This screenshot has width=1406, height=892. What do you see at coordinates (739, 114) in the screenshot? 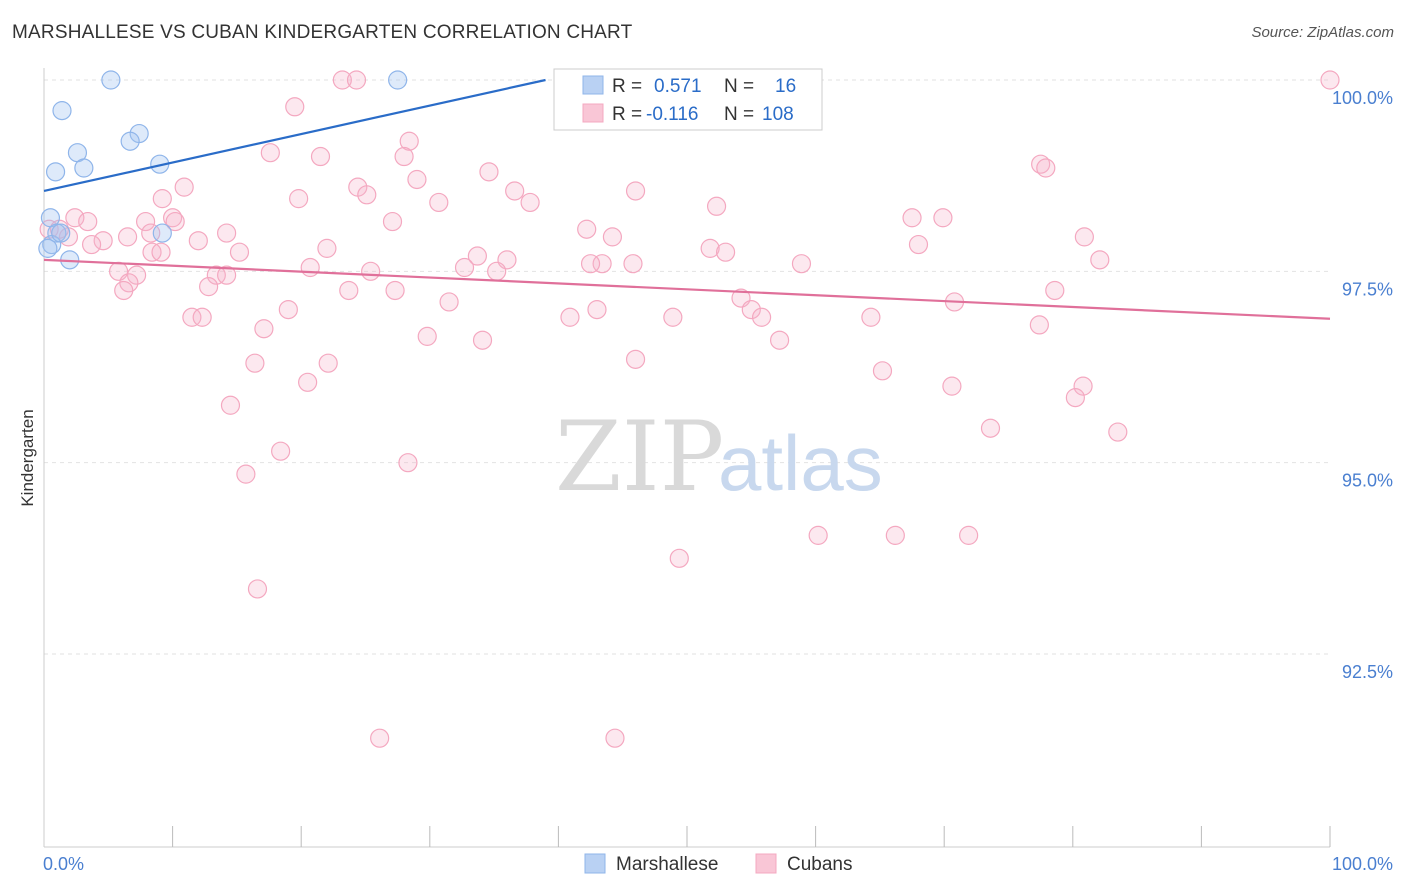
I see `legend-n-label-2: N =` at bounding box center [739, 114].